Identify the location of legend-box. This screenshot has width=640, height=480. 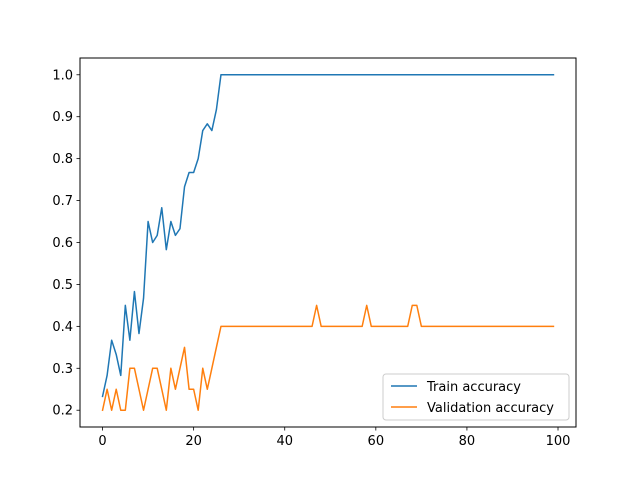
(476, 397).